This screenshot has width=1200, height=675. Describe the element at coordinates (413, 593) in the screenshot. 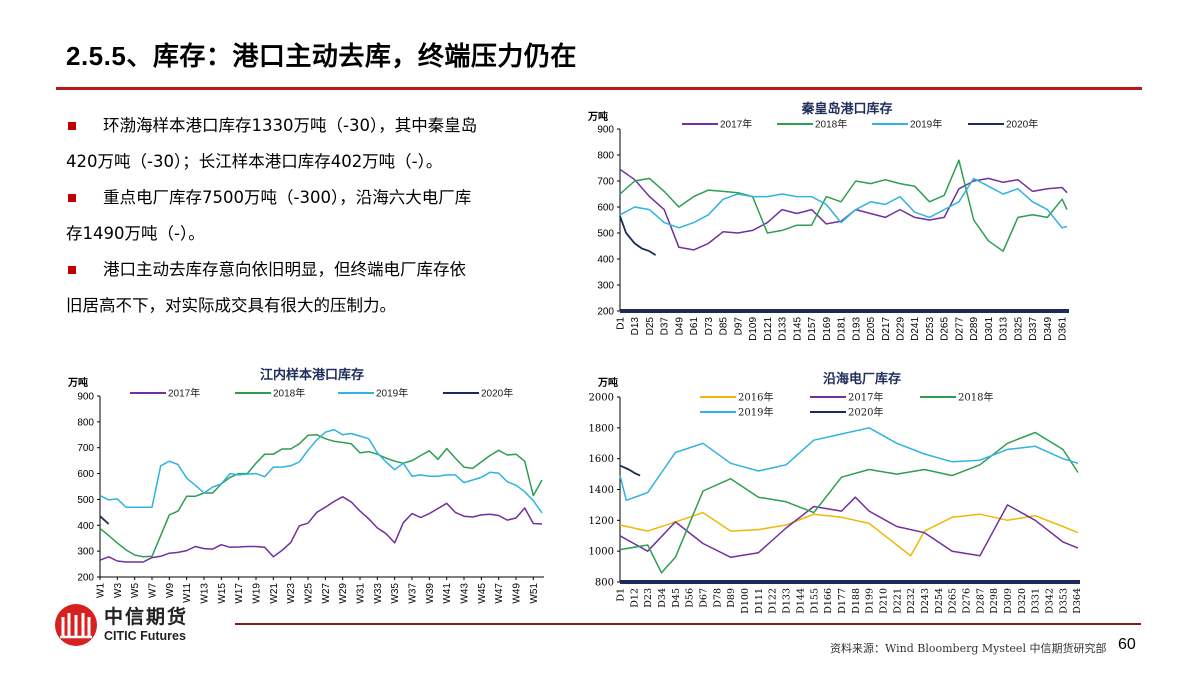

I see `x-tick-label: W37` at that location.